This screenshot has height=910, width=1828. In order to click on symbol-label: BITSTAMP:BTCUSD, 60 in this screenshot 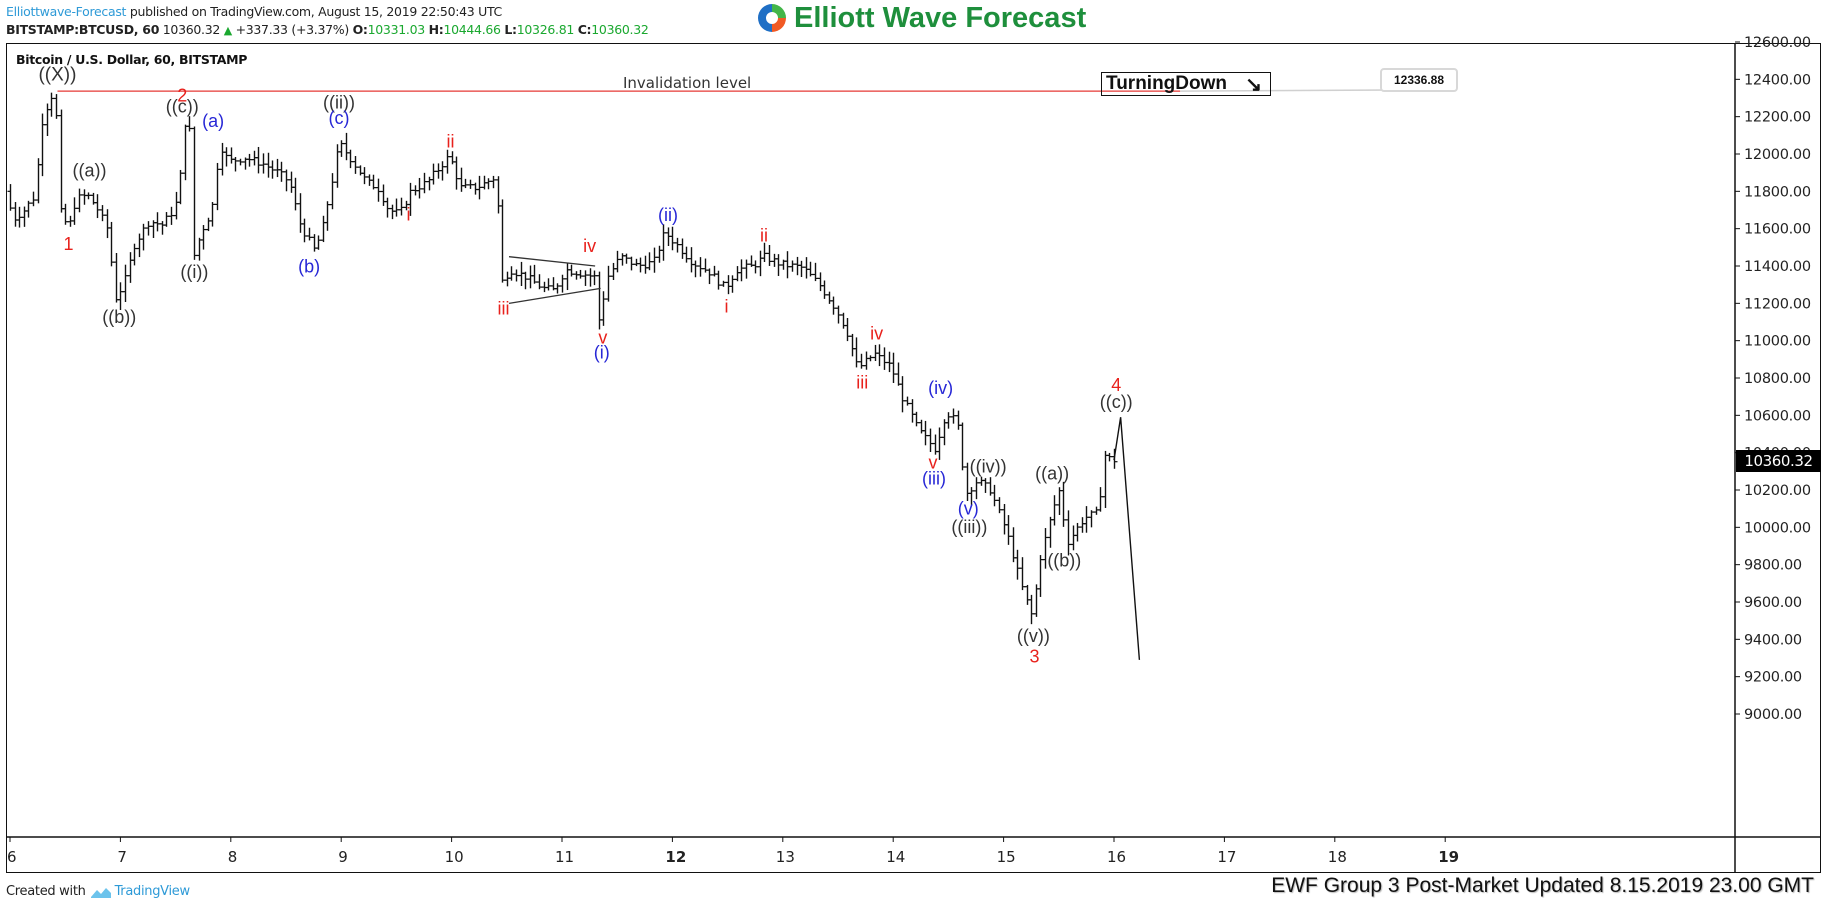, I will do `click(83, 29)`.